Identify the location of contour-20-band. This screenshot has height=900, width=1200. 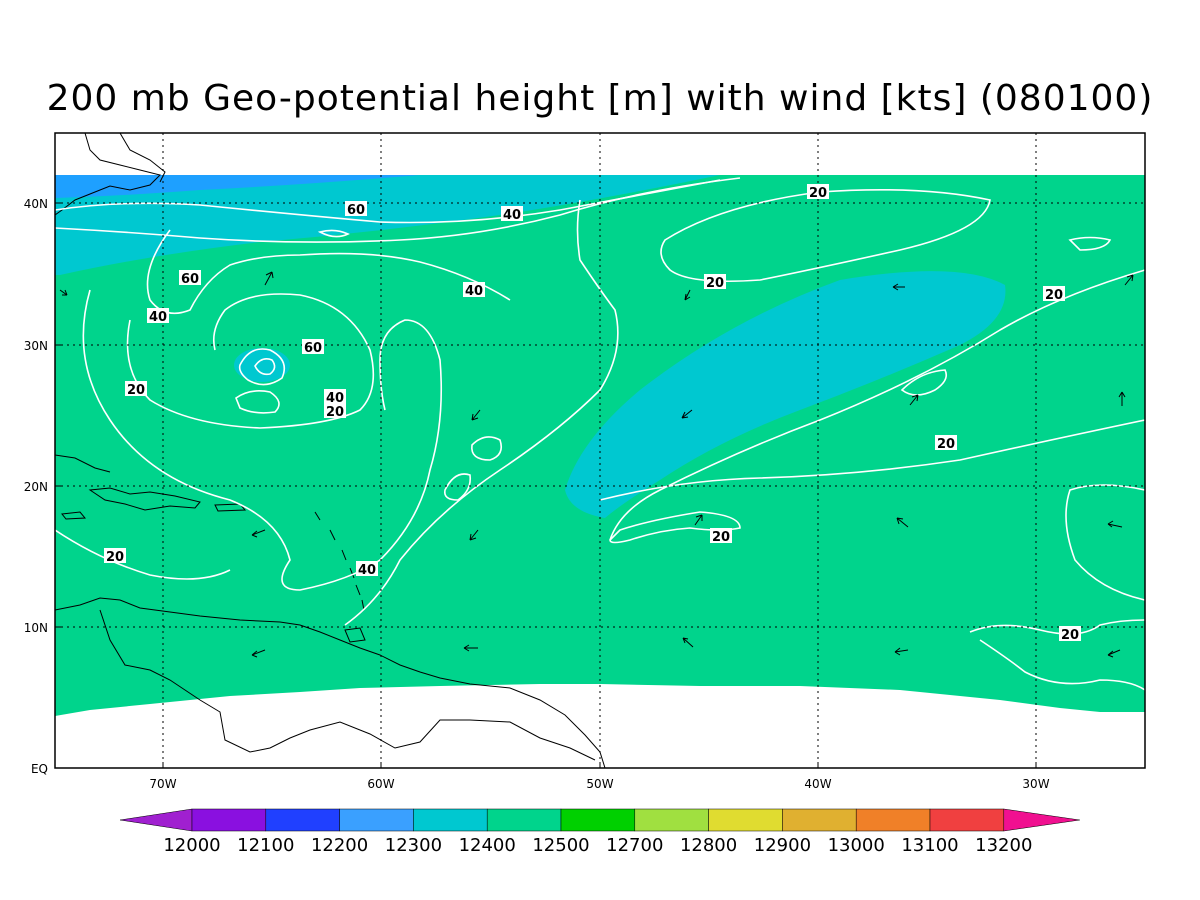
(877, 405).